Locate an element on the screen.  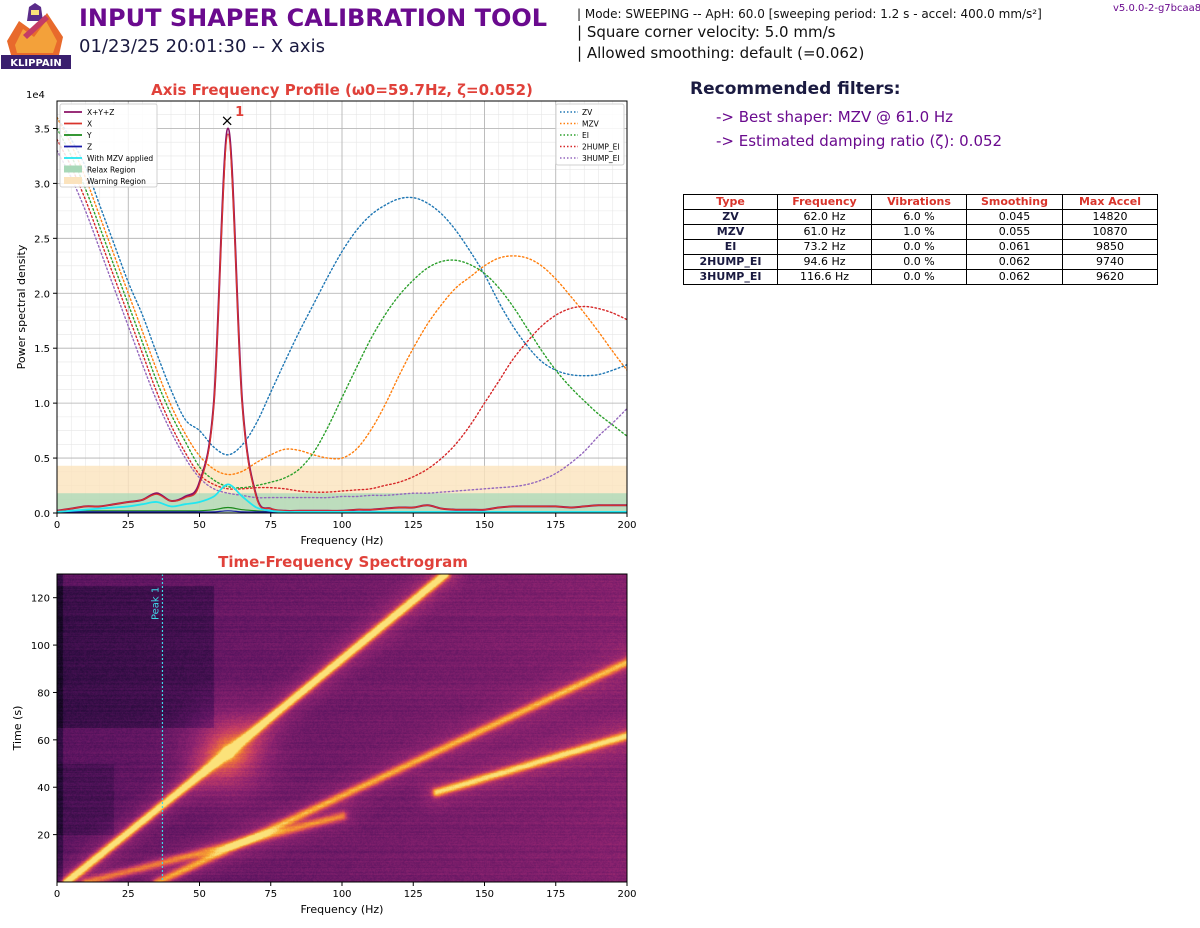
table-row: 2HUMP_EI 94.6 Hz 0.0 % 0.062 9740 is located at coordinates (920, 262).